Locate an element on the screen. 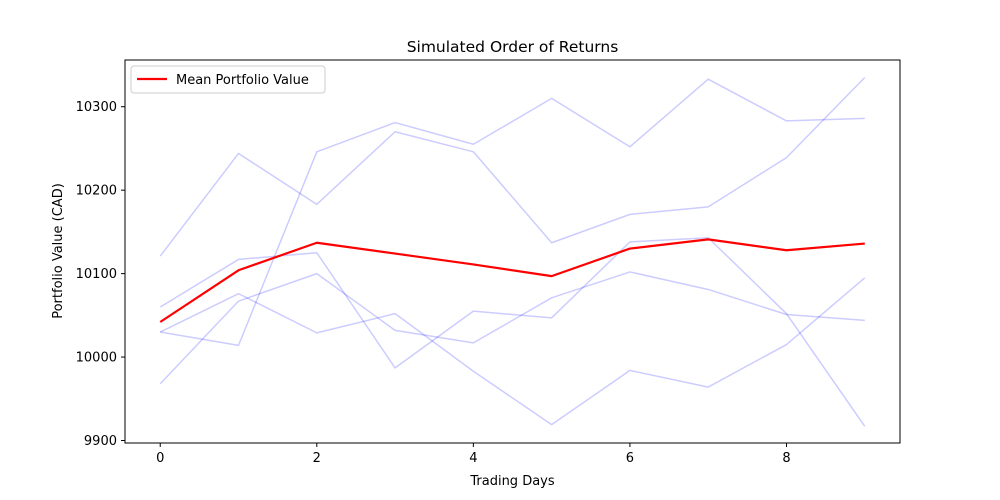  y-axis: 9900 10000 10100 10200 10300 is located at coordinates (100, 274).